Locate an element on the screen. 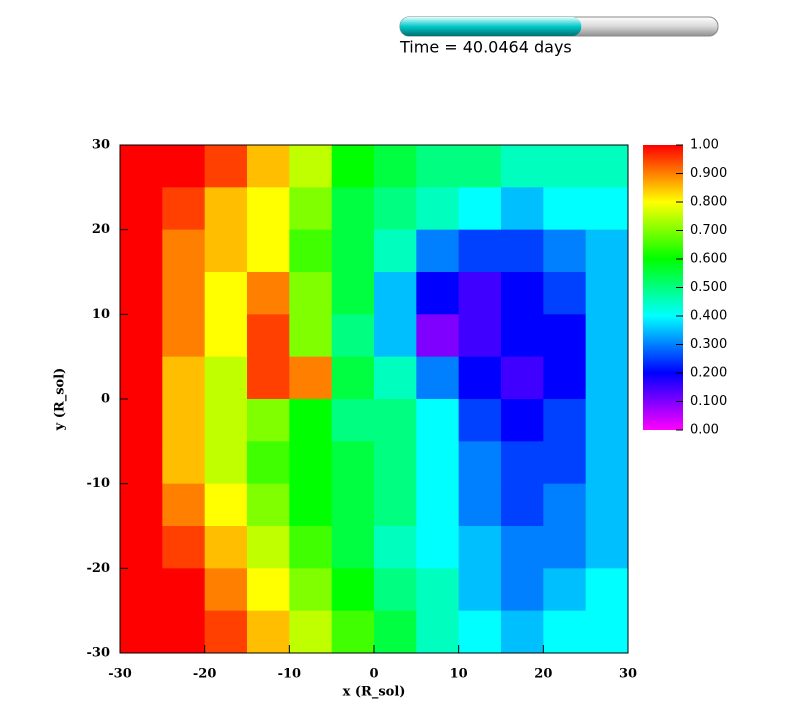 The image size is (800, 728). y-tick-label: 20 is located at coordinates (101, 229).